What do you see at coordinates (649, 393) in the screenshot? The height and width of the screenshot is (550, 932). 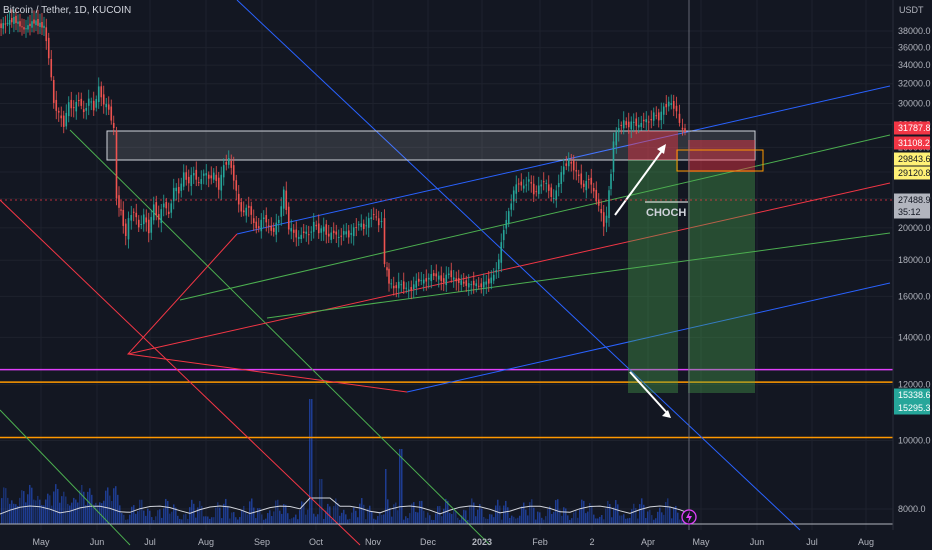 I see `down-arrow-line` at bounding box center [649, 393].